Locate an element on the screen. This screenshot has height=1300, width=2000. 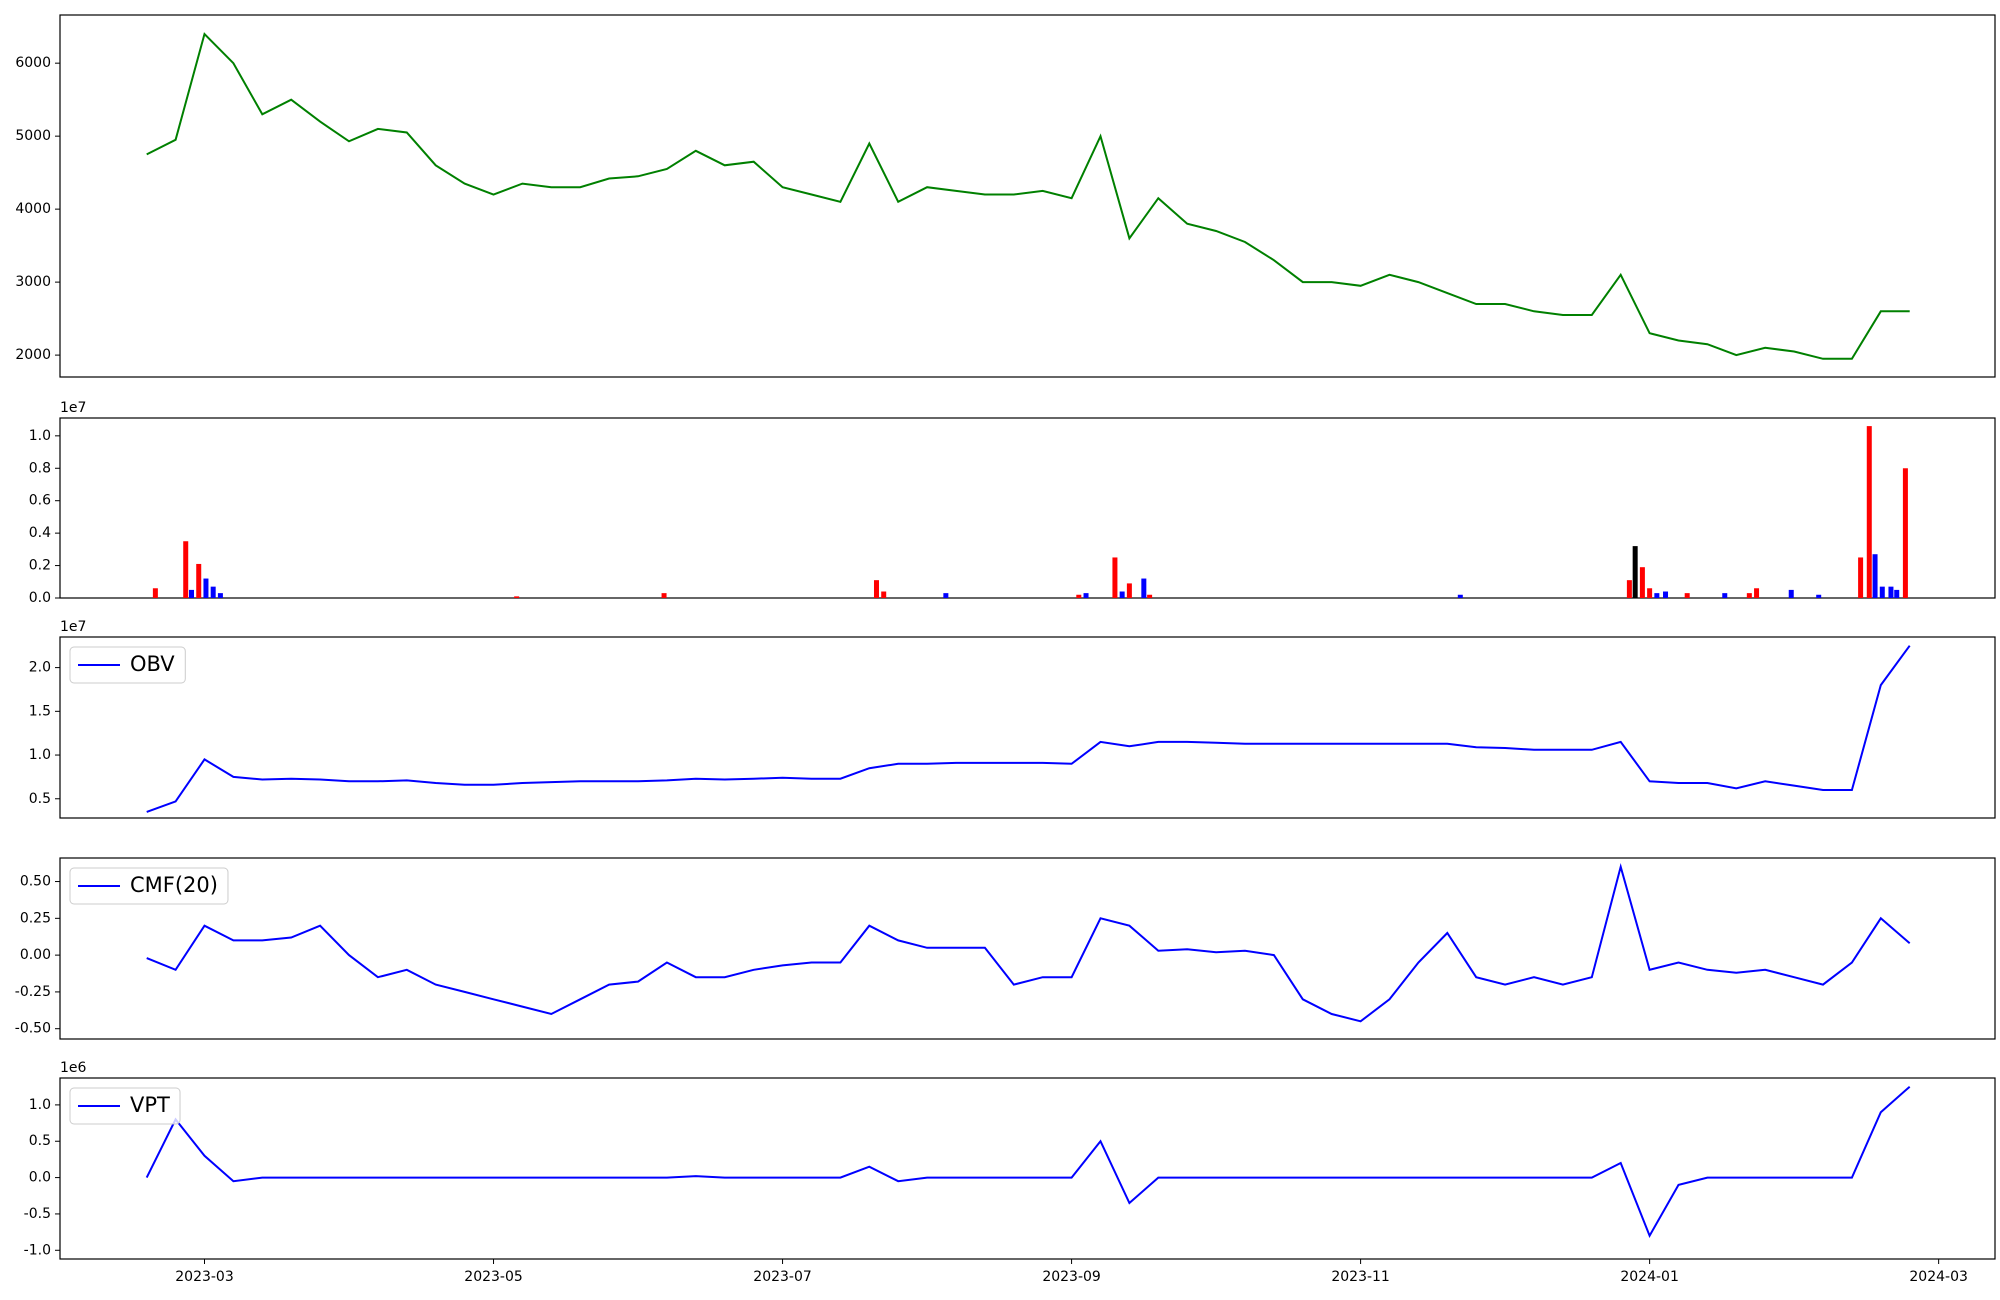
x-tick-label: 2023-11 is located at coordinates (1360, 1277).